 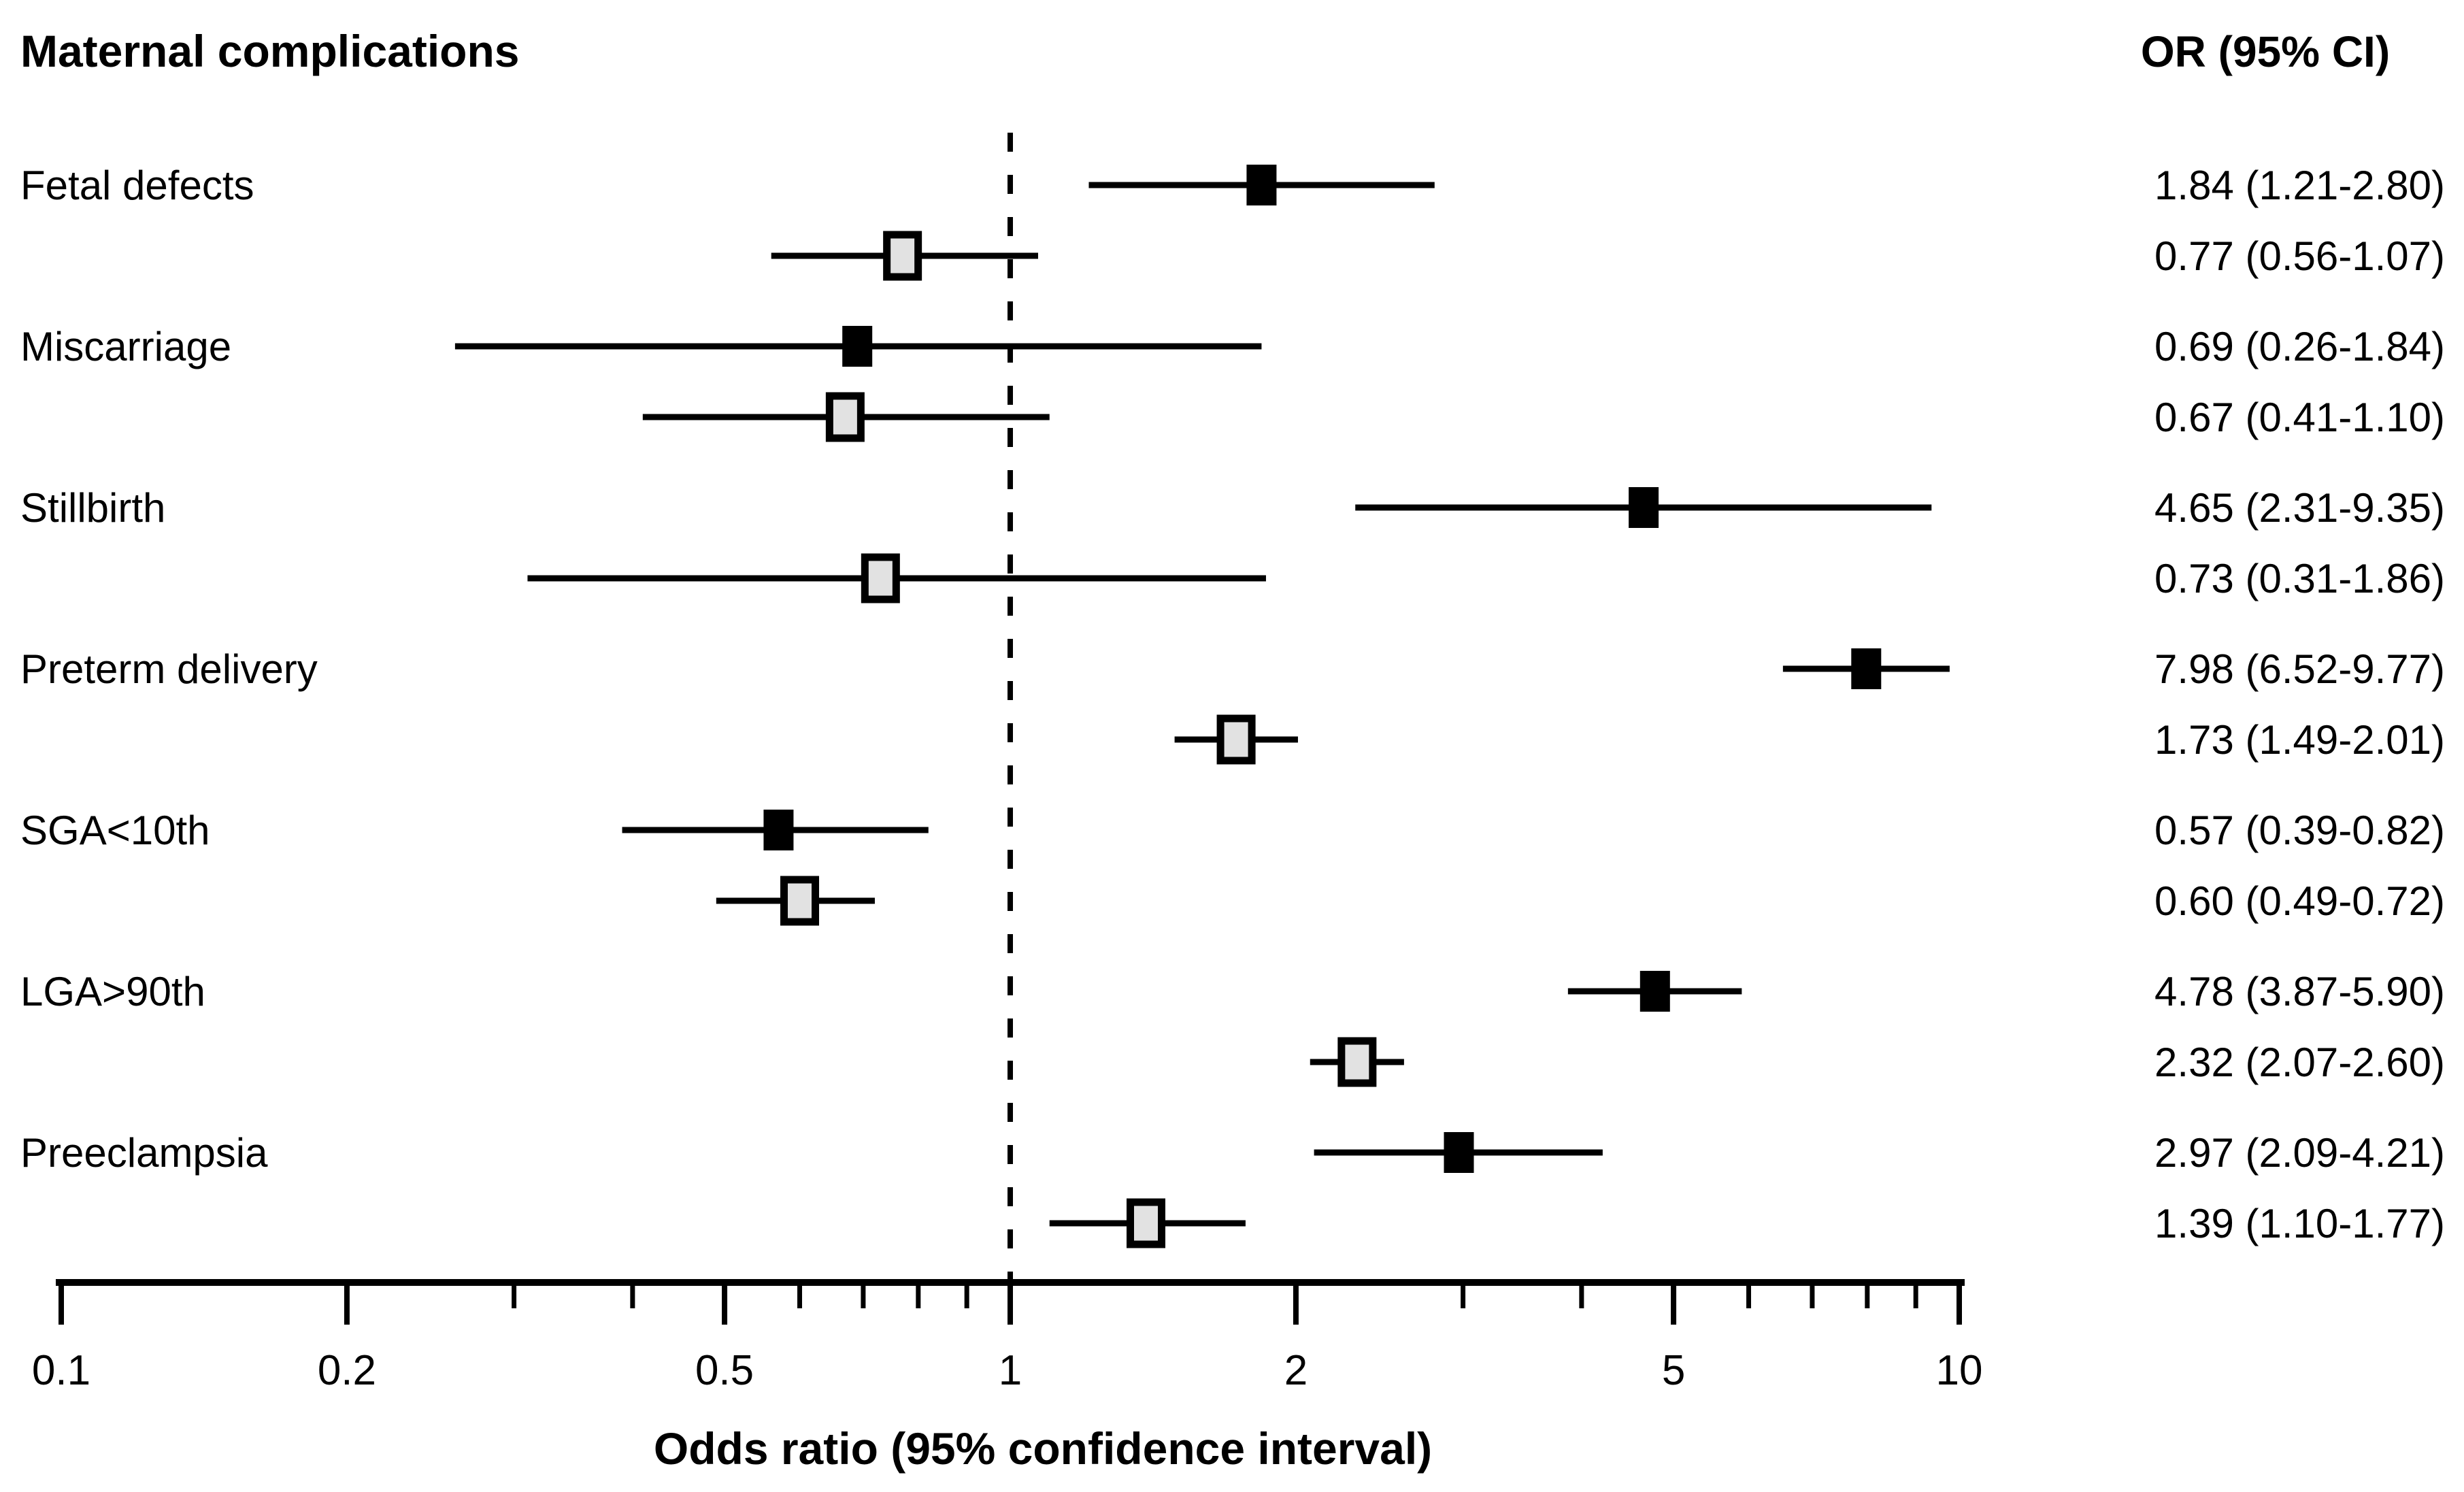 What do you see at coordinates (137, 185) in the screenshot?
I see `group-label: Fetal defects` at bounding box center [137, 185].